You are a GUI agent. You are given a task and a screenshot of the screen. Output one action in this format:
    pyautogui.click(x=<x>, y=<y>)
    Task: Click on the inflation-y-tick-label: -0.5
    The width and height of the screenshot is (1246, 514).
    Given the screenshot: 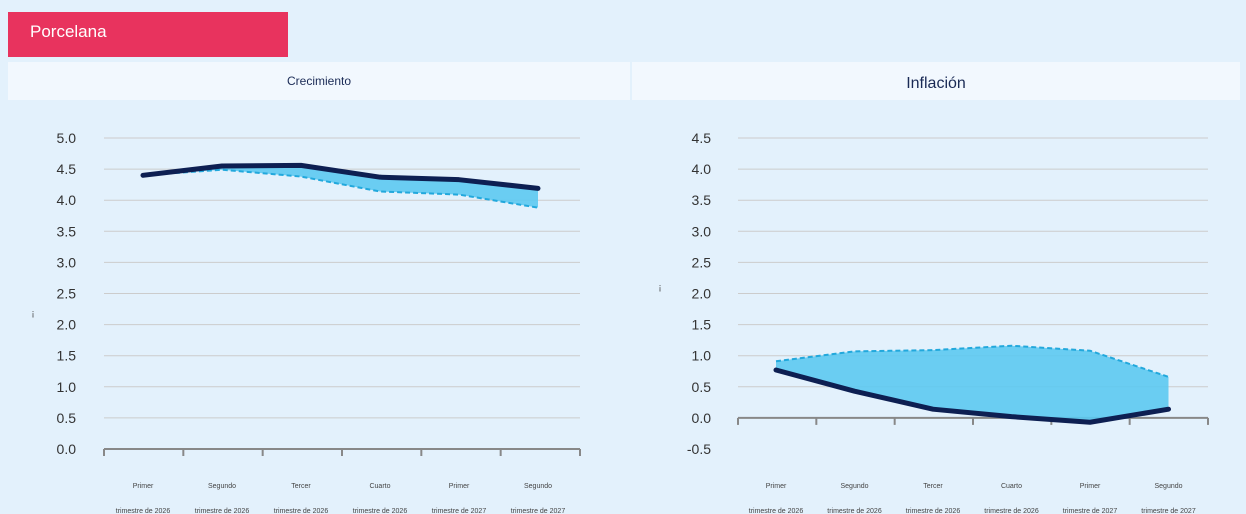 What is the action you would take?
    pyautogui.click(x=699, y=449)
    